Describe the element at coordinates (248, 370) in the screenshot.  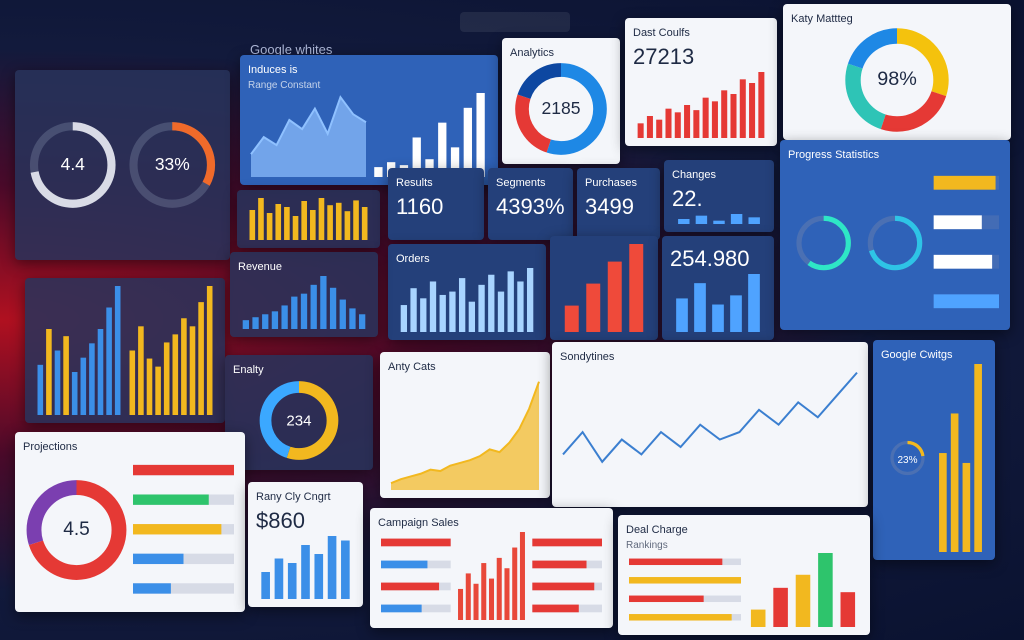
I see `panel-title: Enalty` at that location.